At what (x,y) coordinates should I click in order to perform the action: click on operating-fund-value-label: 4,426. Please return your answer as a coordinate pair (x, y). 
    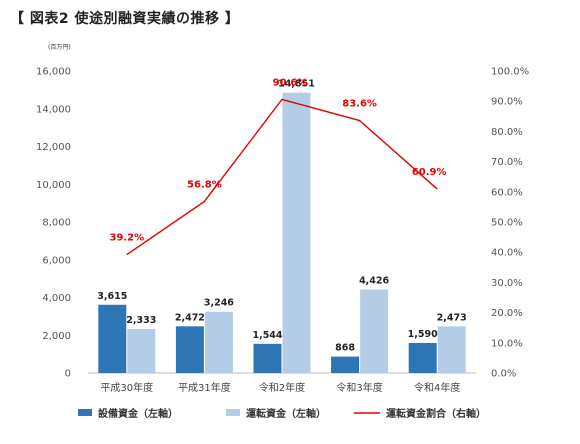
    Looking at the image, I should click on (374, 280).